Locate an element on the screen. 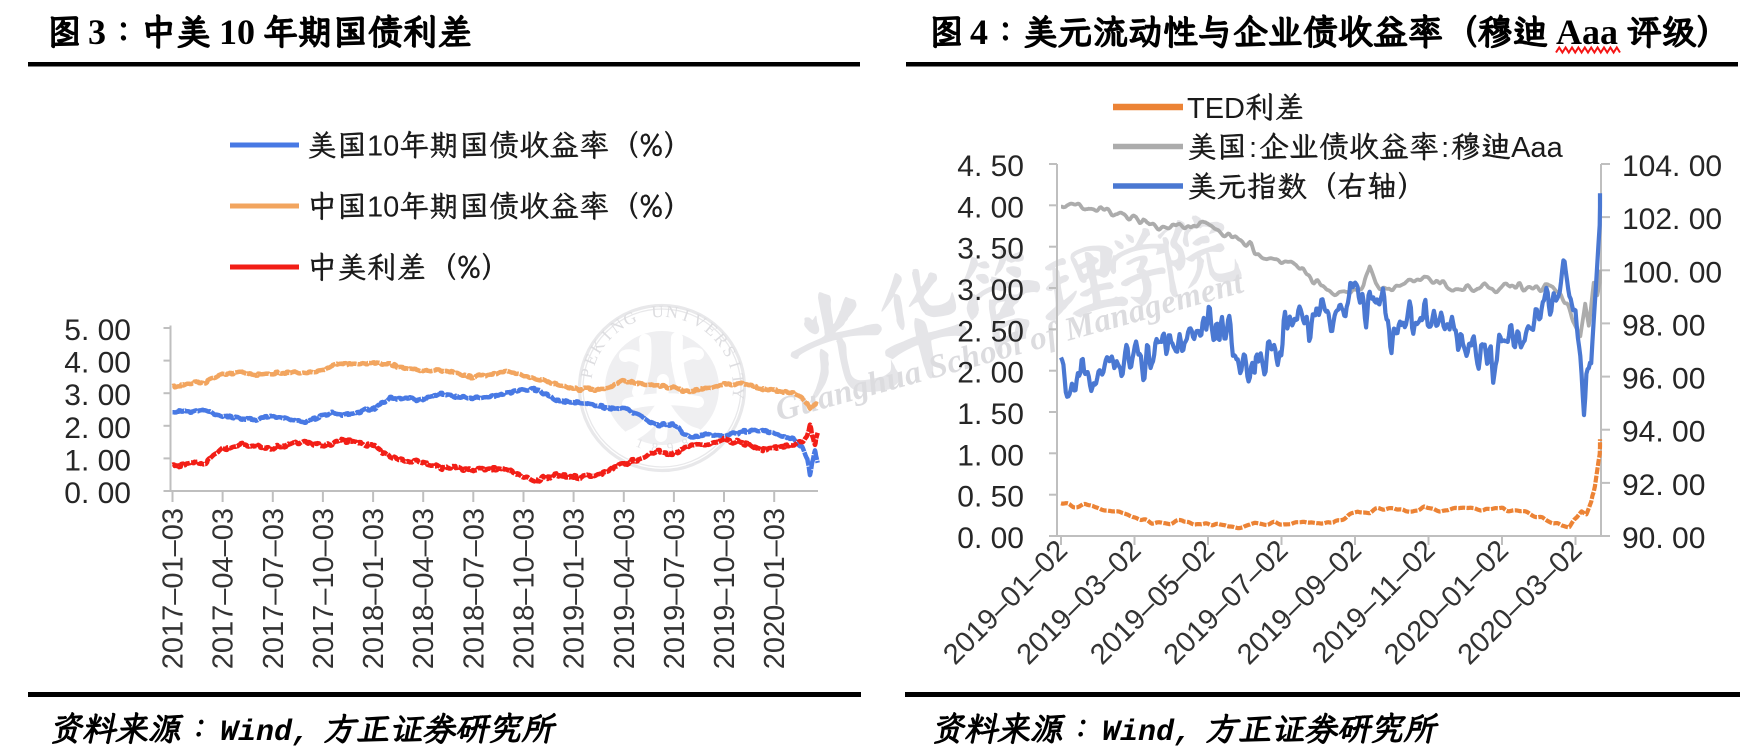  svg-text: 2018–07–03 is located at coordinates (474, 588).